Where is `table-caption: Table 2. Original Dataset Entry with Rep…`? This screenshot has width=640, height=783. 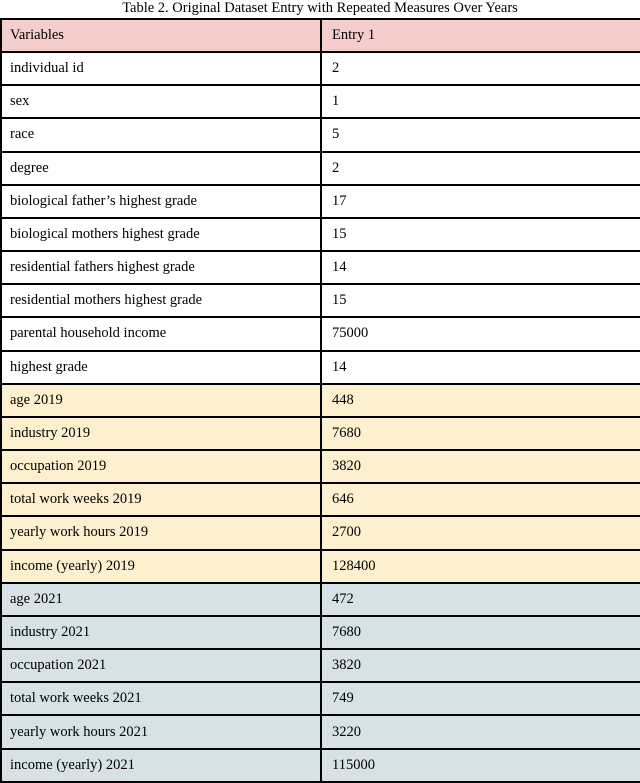
table-caption: Table 2. Original Dataset Entry with Rep… is located at coordinates (320, 8).